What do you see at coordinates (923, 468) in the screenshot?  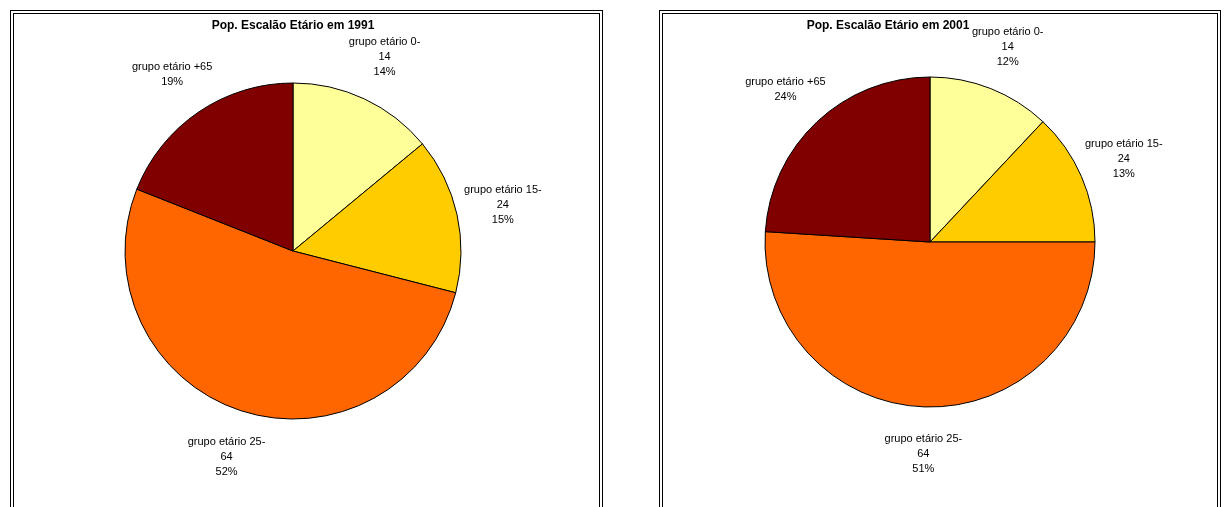 I see `data-label: 51%` at bounding box center [923, 468].